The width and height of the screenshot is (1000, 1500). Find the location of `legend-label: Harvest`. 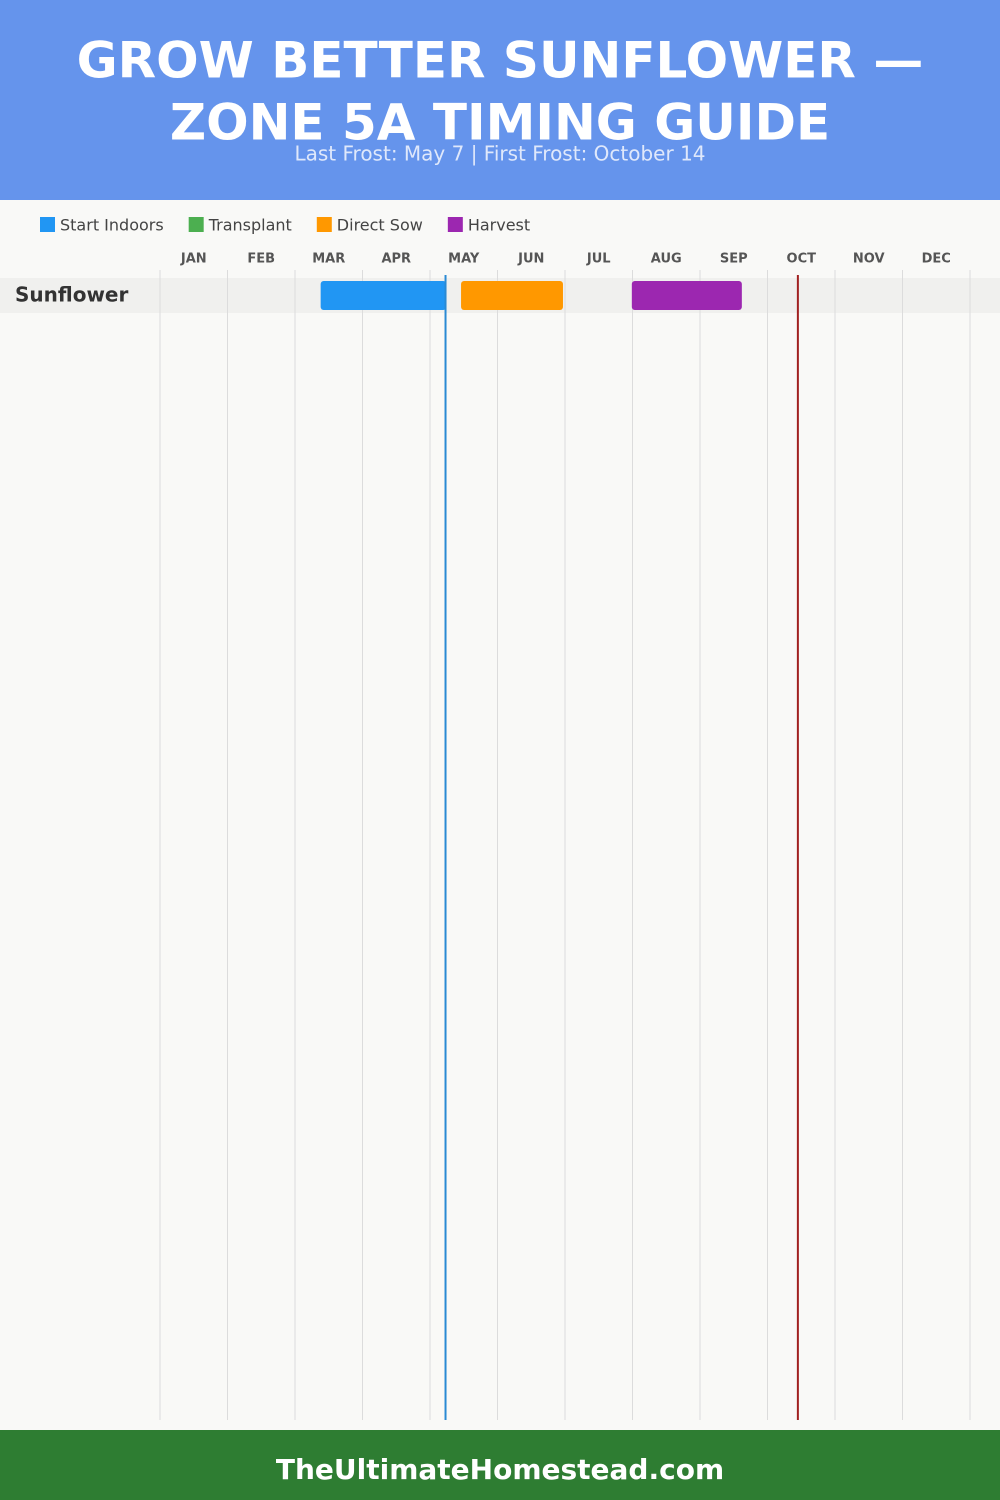

legend-label: Harvest is located at coordinates (499, 225).